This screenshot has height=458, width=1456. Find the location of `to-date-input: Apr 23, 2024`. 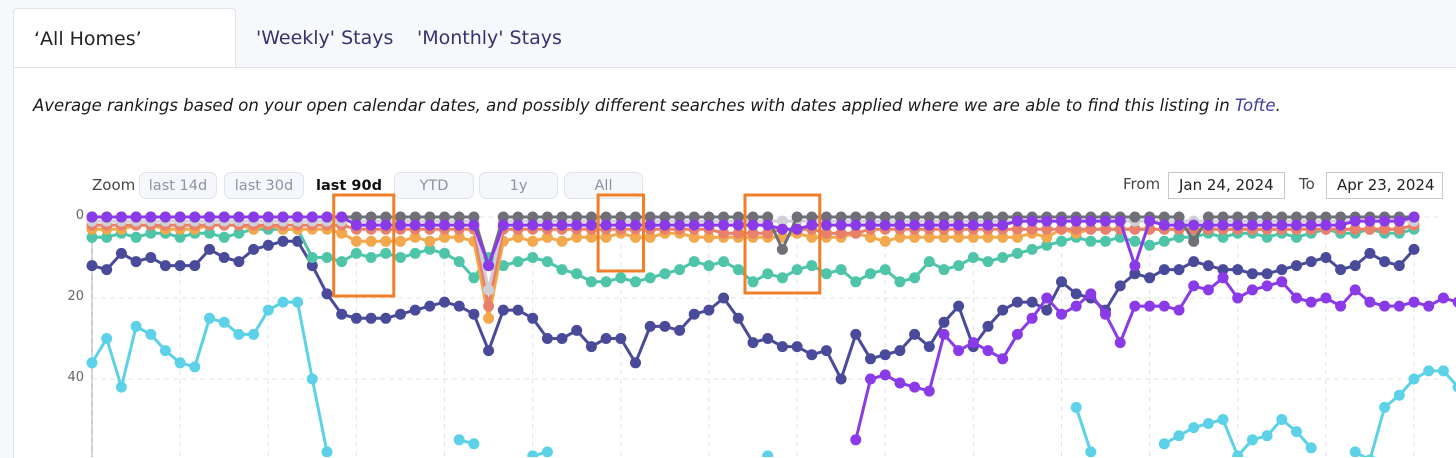

to-date-input: Apr 23, 2024 is located at coordinates (1384, 185).